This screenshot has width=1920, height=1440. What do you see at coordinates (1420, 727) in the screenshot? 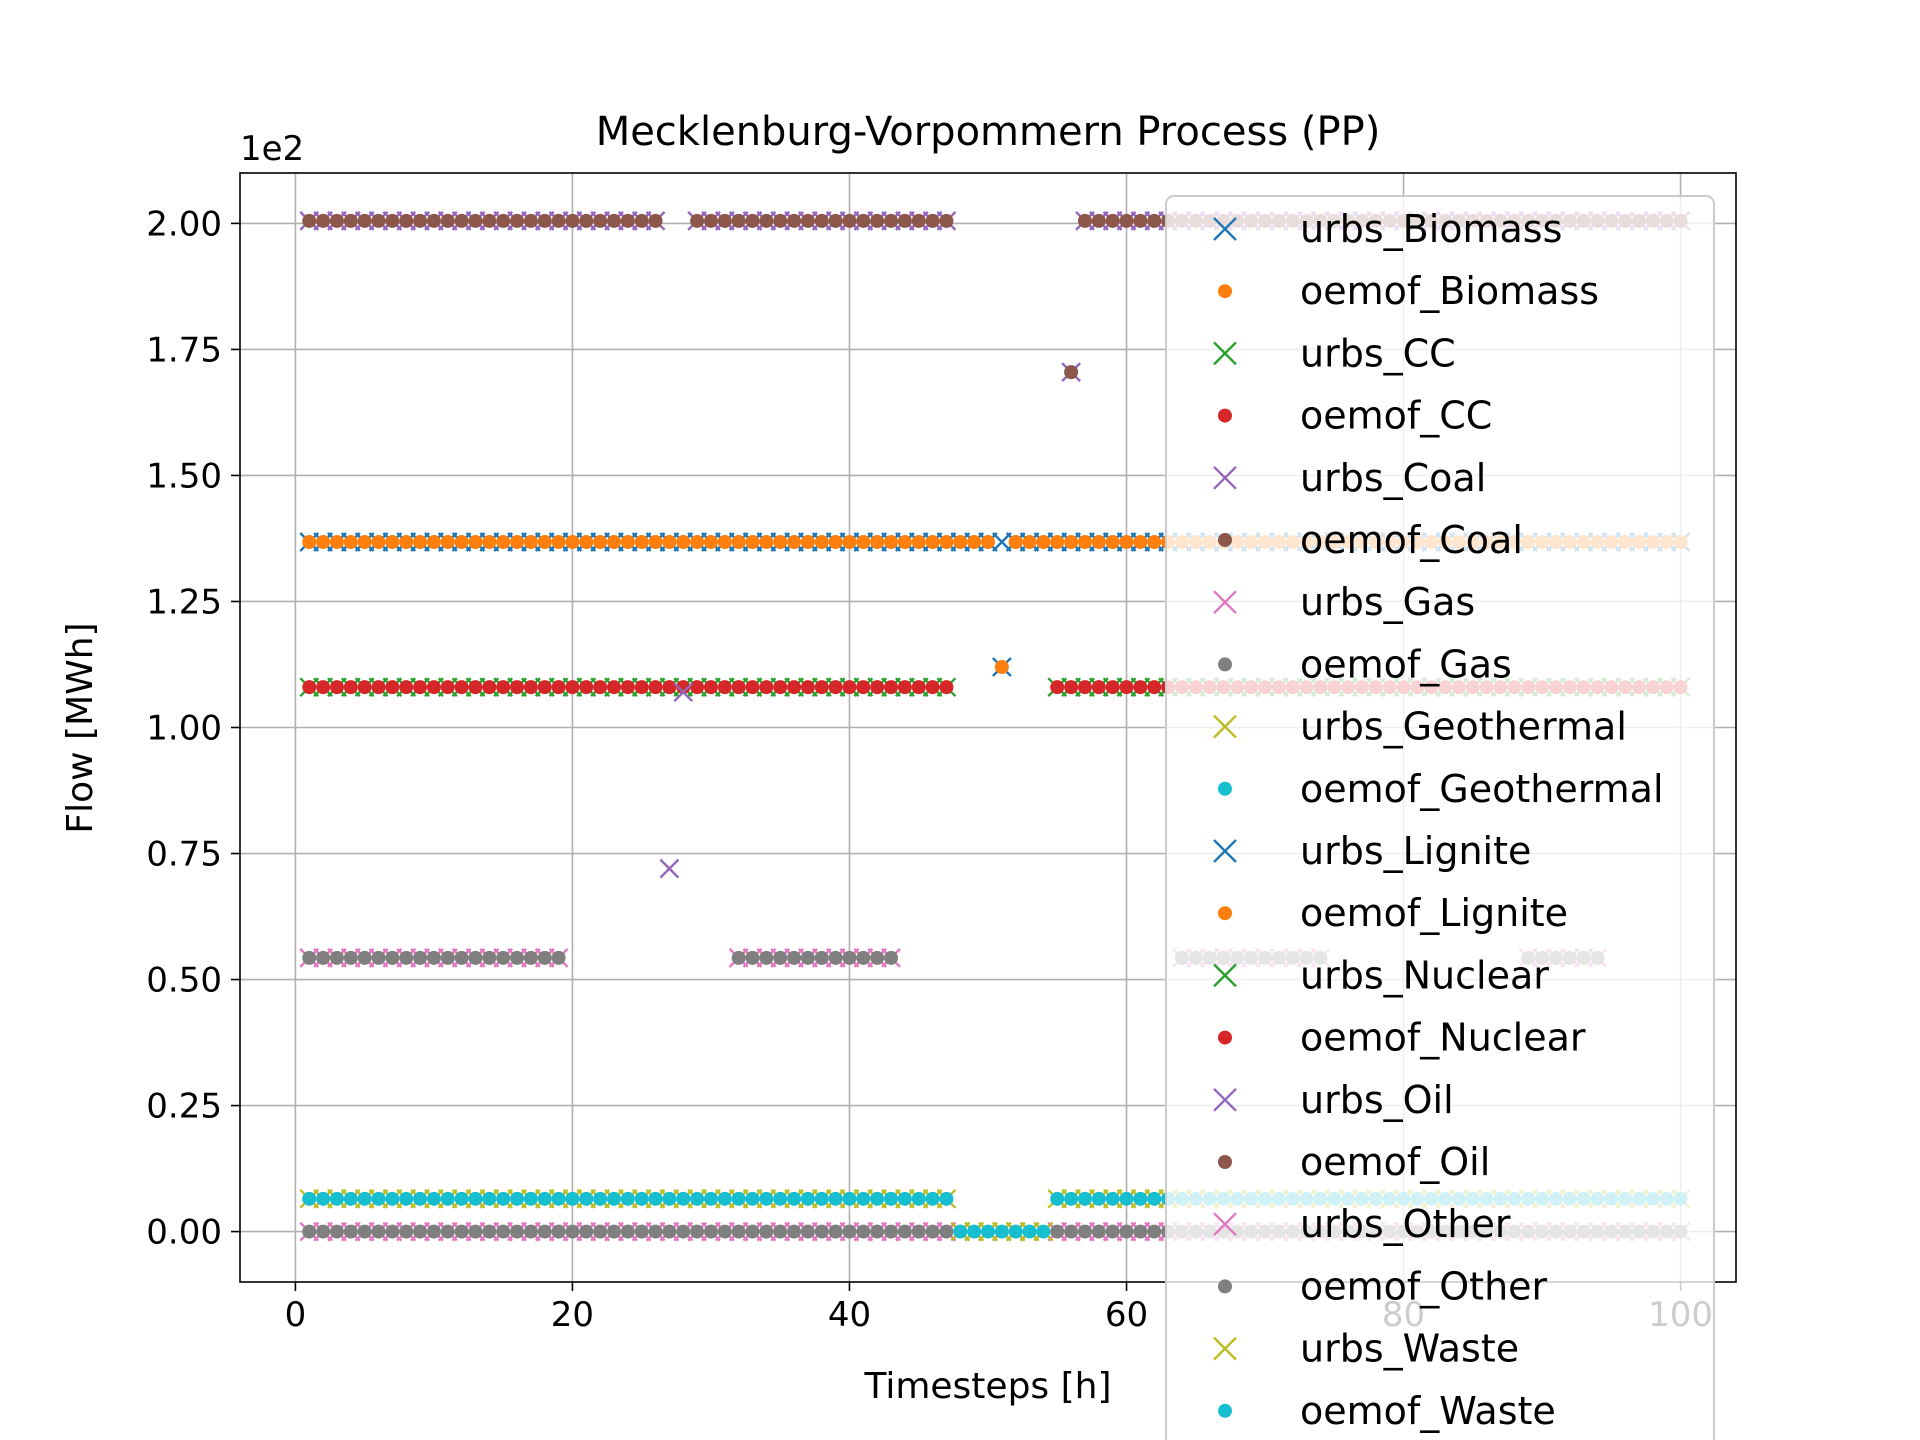
I see `legend-item-urbs-geothermal: urbs_Geothermal` at bounding box center [1420, 727].